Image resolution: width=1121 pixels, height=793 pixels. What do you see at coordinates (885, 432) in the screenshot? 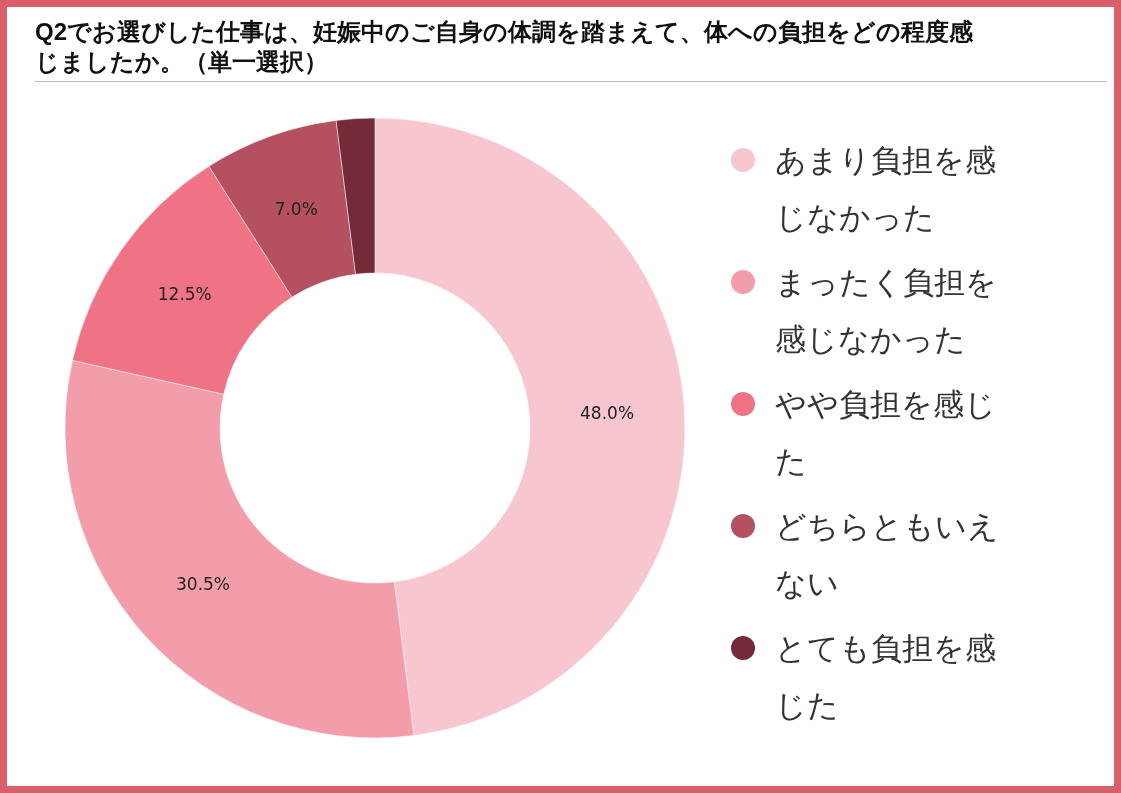
I see `legend-label: やや負担を感じた` at bounding box center [885, 432].